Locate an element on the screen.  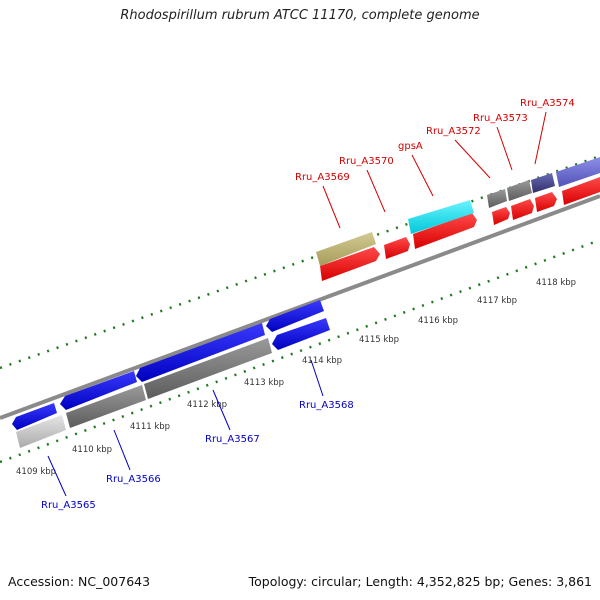
gene-label: Rru_A3567 is located at coordinates (232, 439).